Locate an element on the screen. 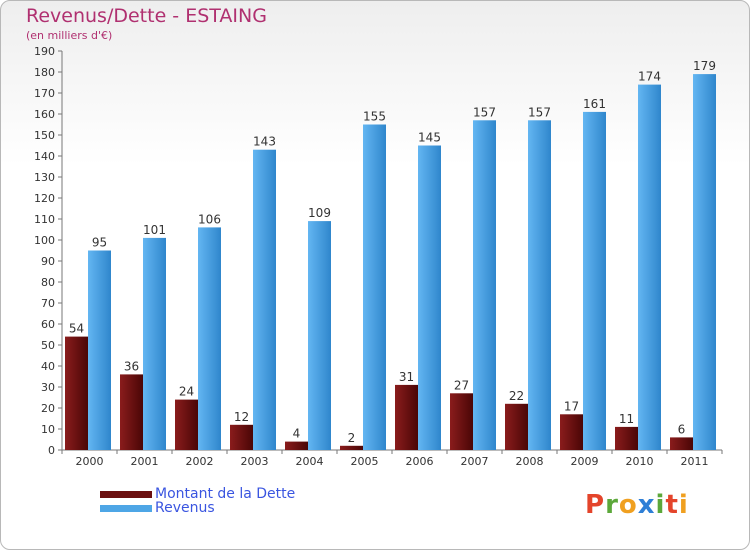 The width and height of the screenshot is (750, 550). legend-swatch-revenus is located at coordinates (126, 508).